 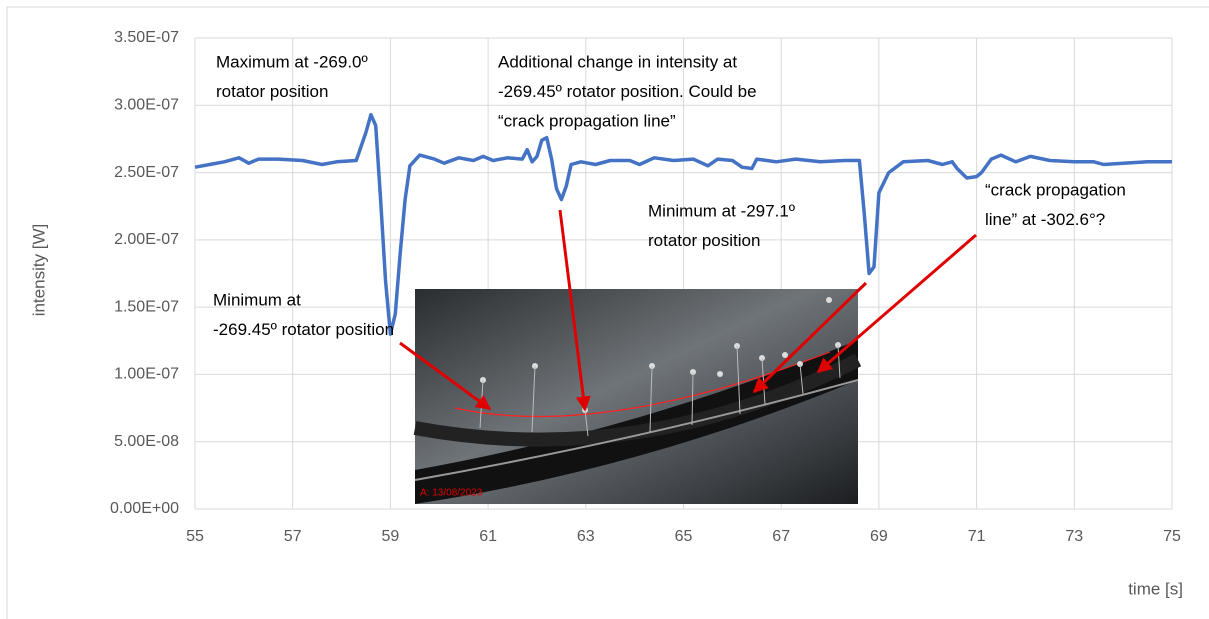 I want to click on x-tick-label: 63, so click(x=586, y=536).